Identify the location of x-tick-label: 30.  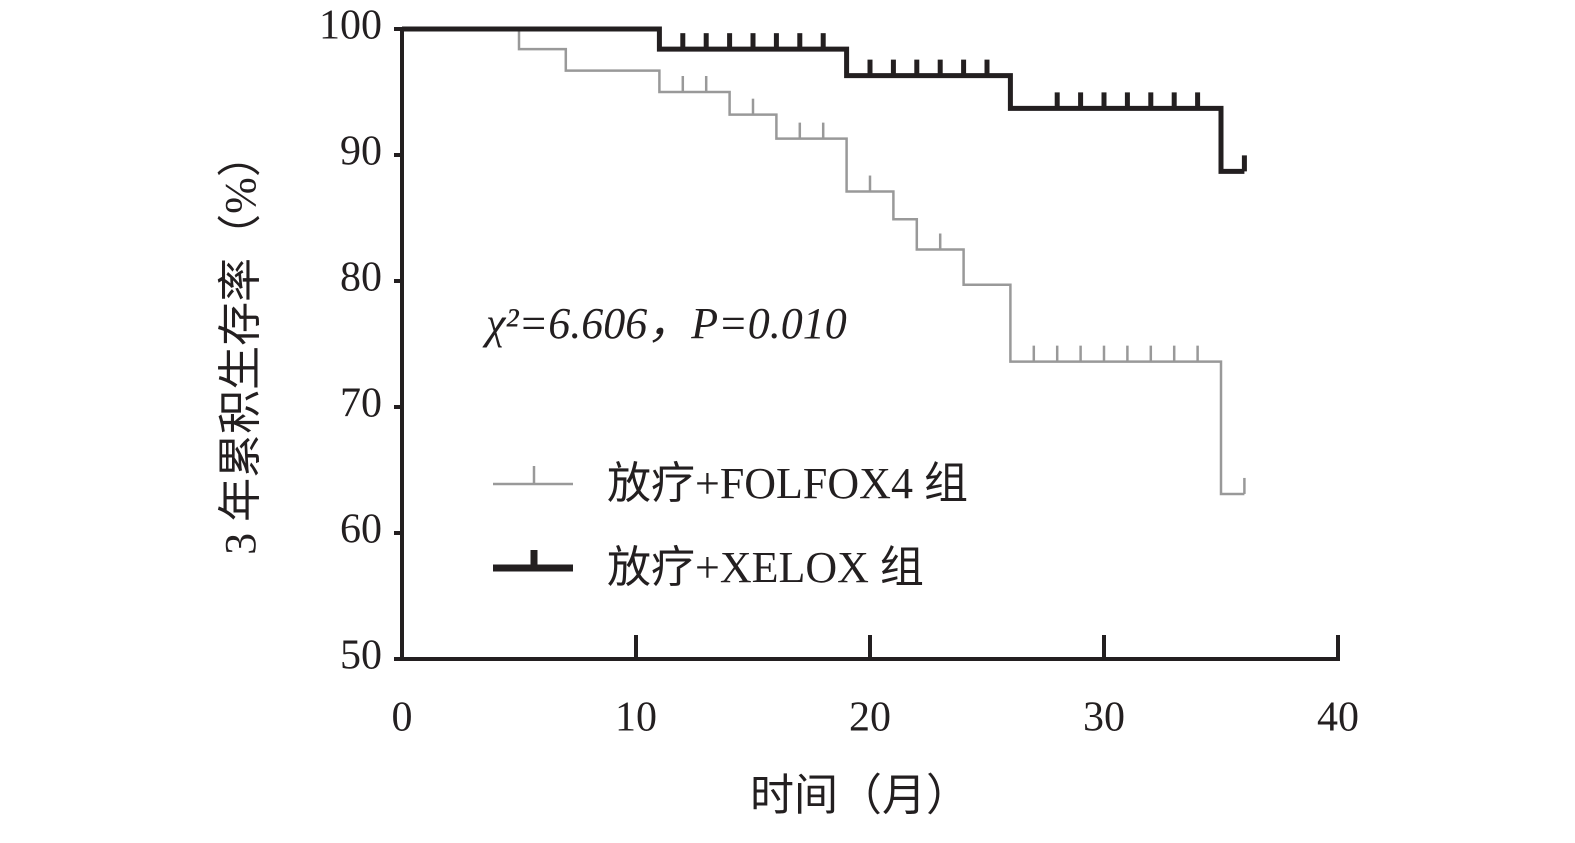
(1104, 718).